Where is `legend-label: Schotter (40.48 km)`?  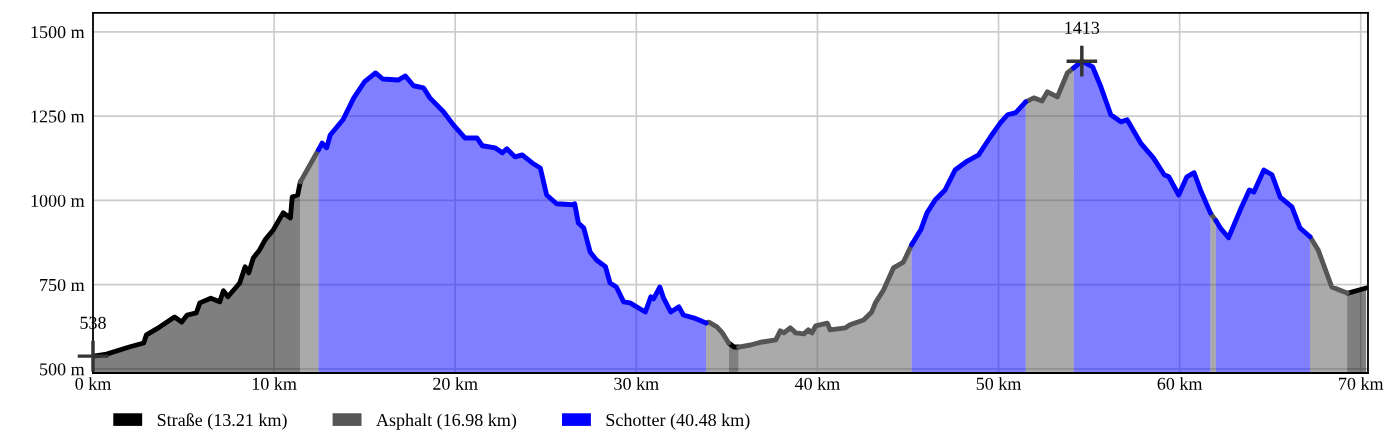
legend-label: Schotter (40.48 km) is located at coordinates (678, 421).